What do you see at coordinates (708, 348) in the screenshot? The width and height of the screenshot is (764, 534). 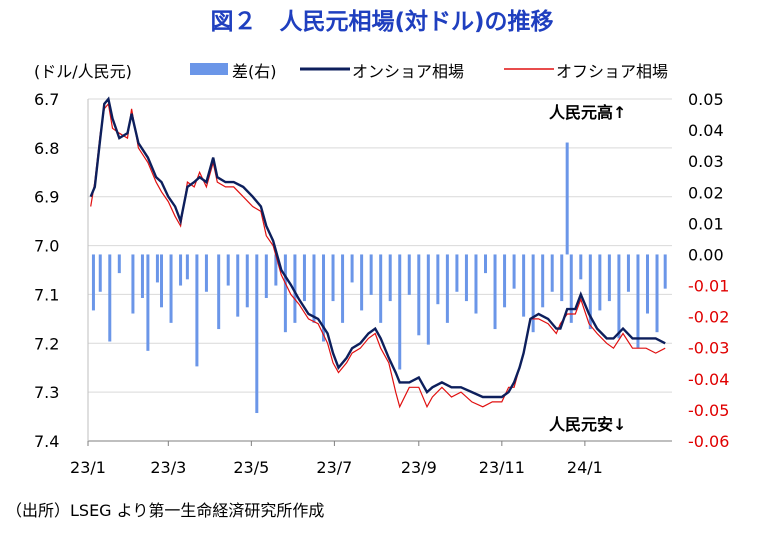 I see `right-tick-label: -0.03` at bounding box center [708, 348].